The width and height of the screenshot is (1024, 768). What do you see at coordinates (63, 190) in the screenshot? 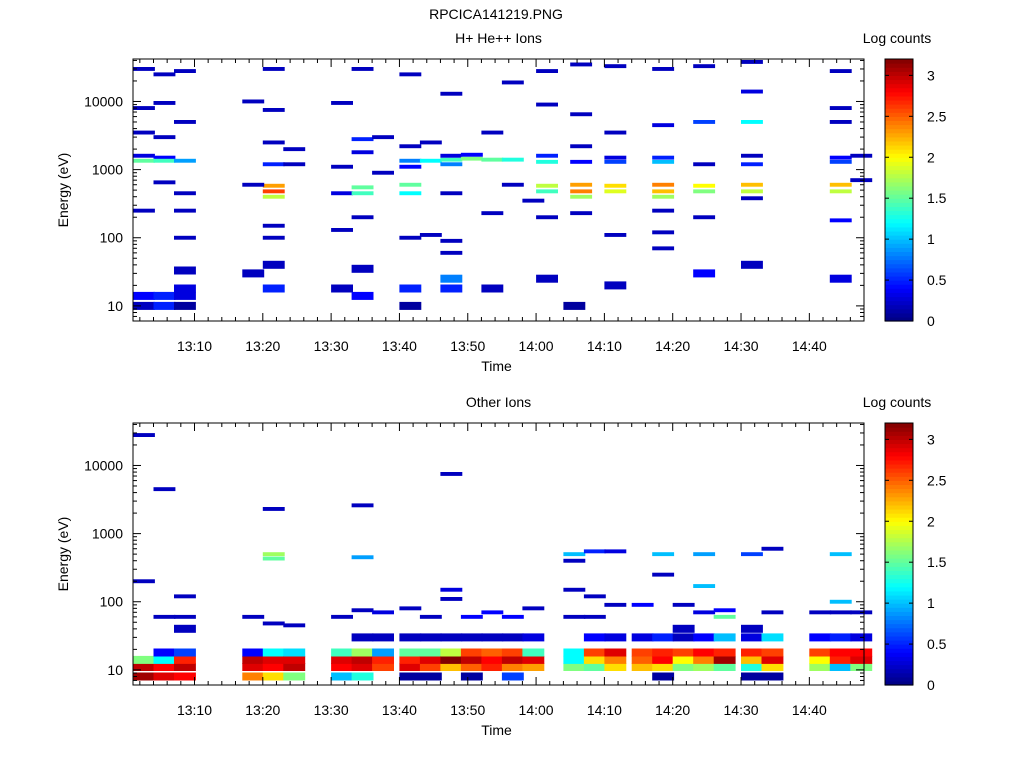
I see `y-axis-label: Energy (eV)` at bounding box center [63, 190].